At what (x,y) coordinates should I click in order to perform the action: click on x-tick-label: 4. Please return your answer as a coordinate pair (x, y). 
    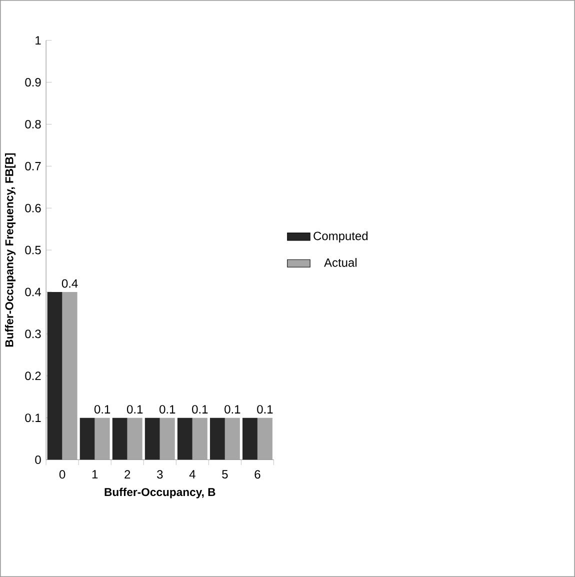
    Looking at the image, I should click on (192, 474).